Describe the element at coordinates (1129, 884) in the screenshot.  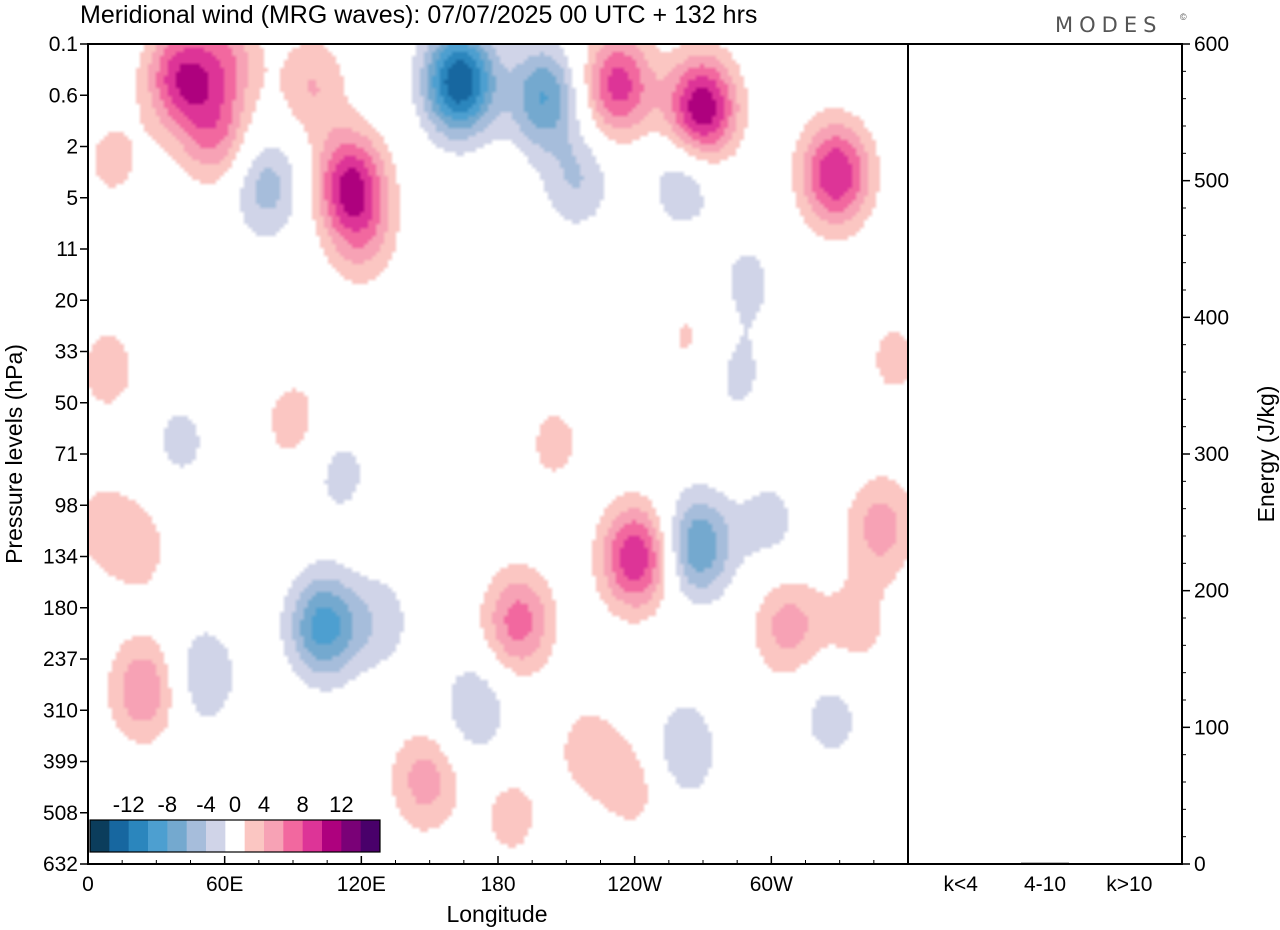
I see `energy-category-label: k>10` at that location.